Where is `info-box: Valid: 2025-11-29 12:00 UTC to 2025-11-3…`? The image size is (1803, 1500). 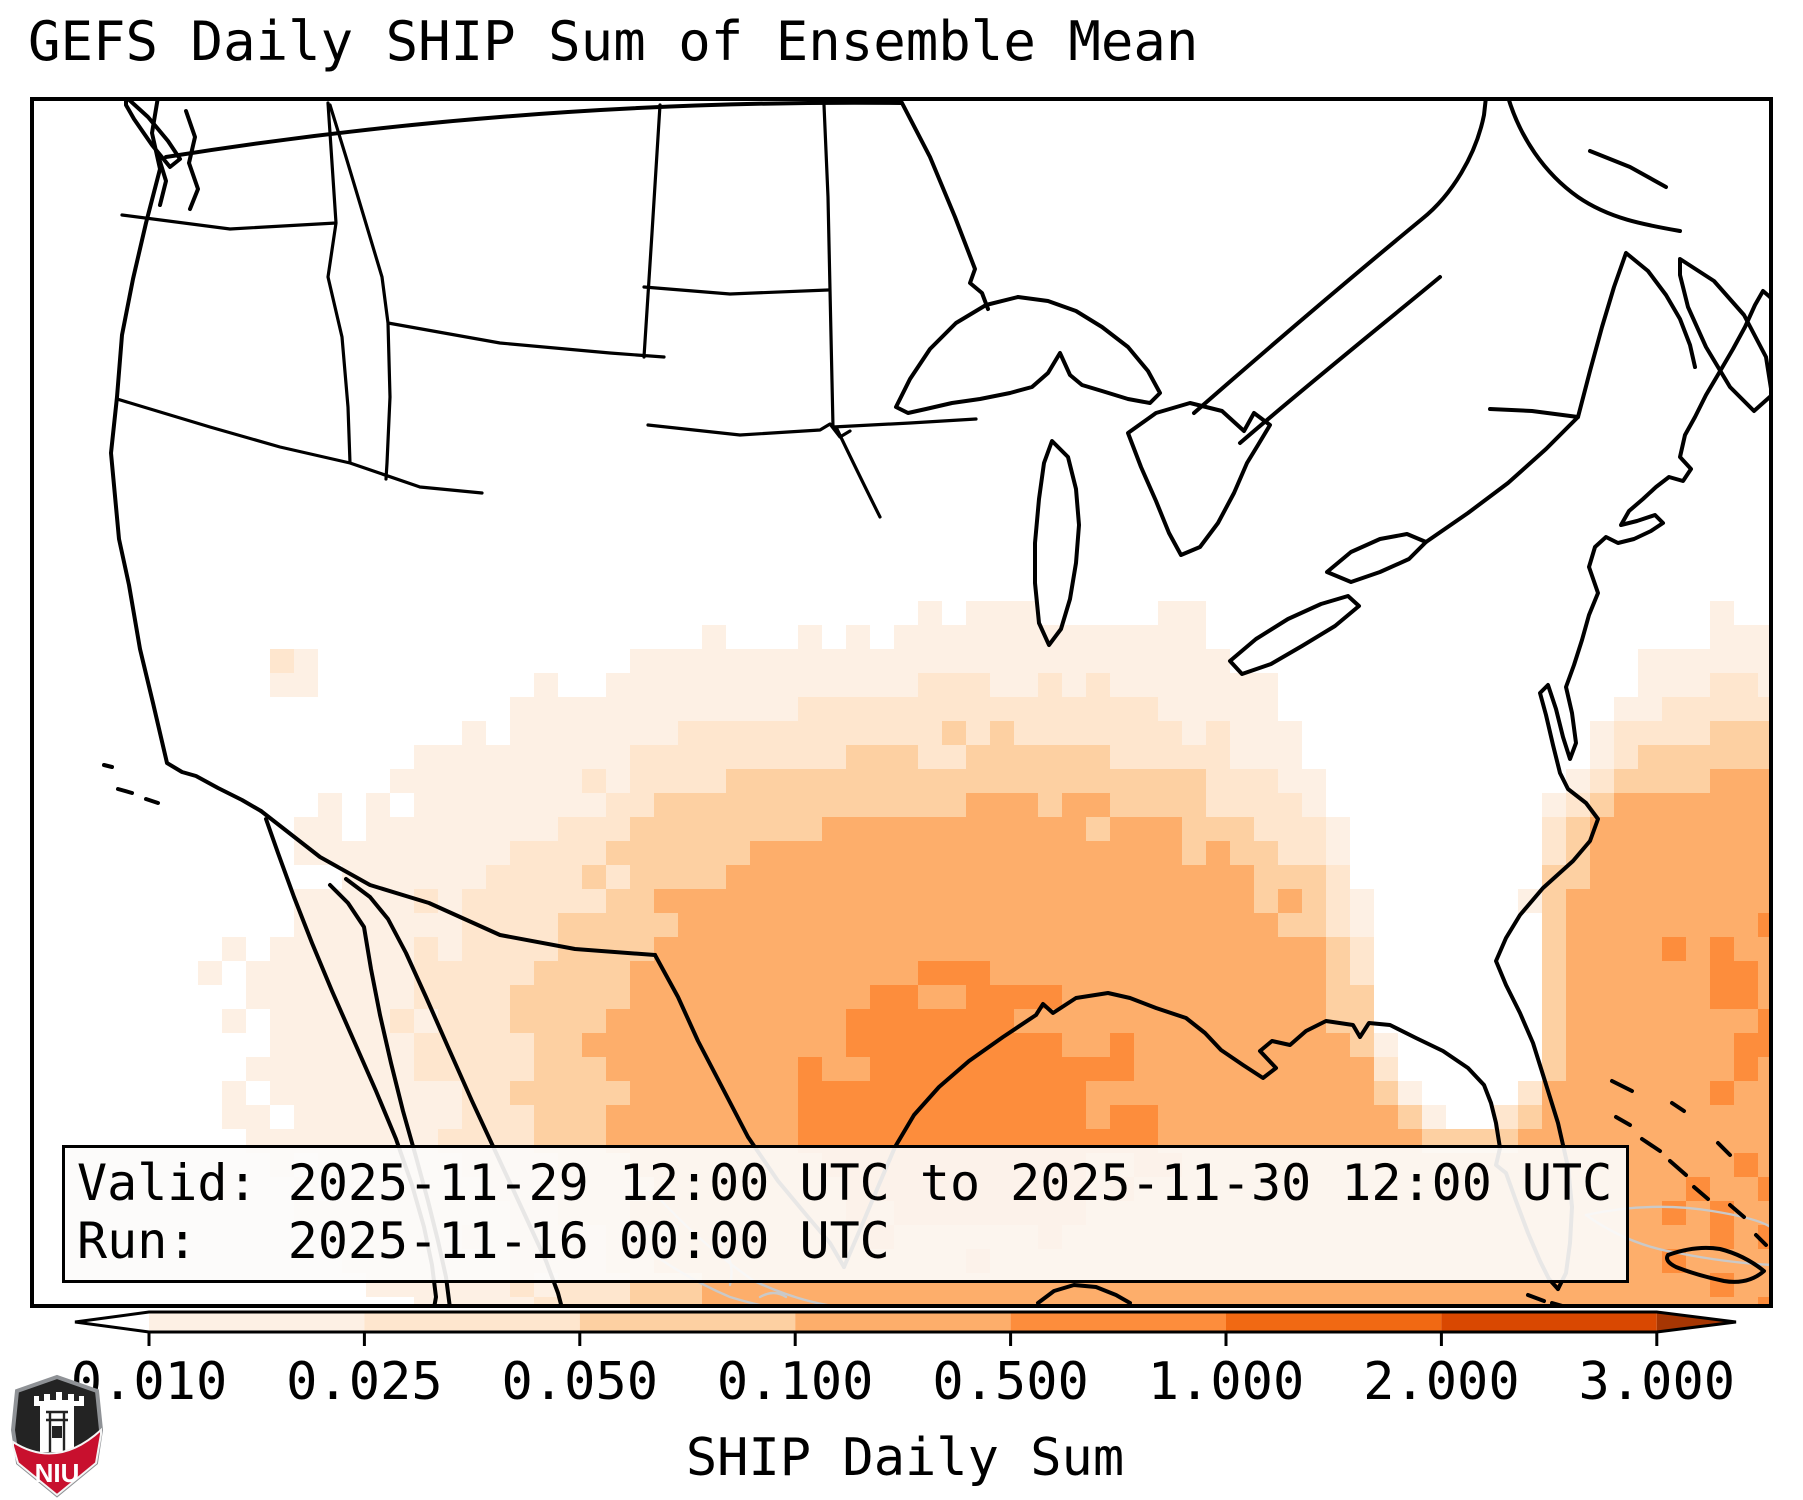 info-box: Valid: 2025-11-29 12:00 UTC to 2025-11-3… is located at coordinates (845, 1214).